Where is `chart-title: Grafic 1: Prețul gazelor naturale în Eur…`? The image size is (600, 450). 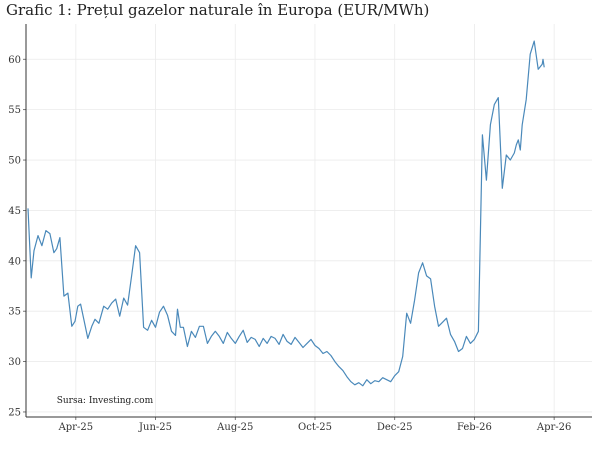 chart-title: Grafic 1: Prețul gazelor naturale în Eur… is located at coordinates (218, 10).